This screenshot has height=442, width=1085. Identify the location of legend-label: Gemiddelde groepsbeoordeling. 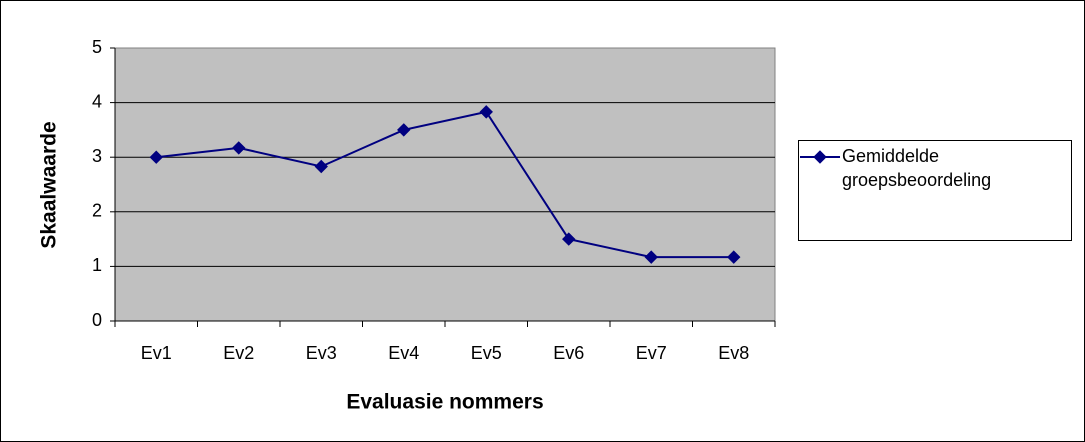
(917, 168).